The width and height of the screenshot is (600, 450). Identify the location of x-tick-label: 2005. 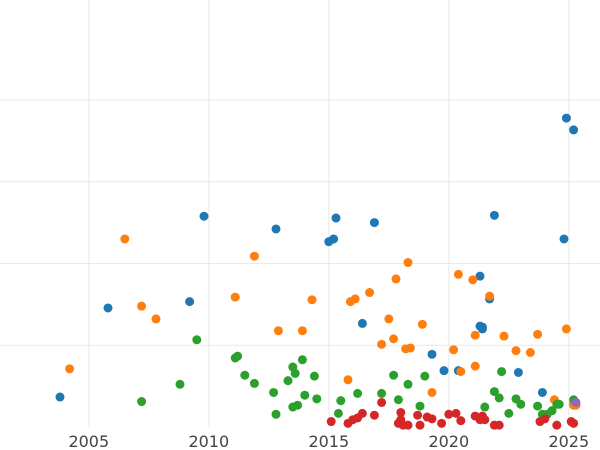
(88, 441).